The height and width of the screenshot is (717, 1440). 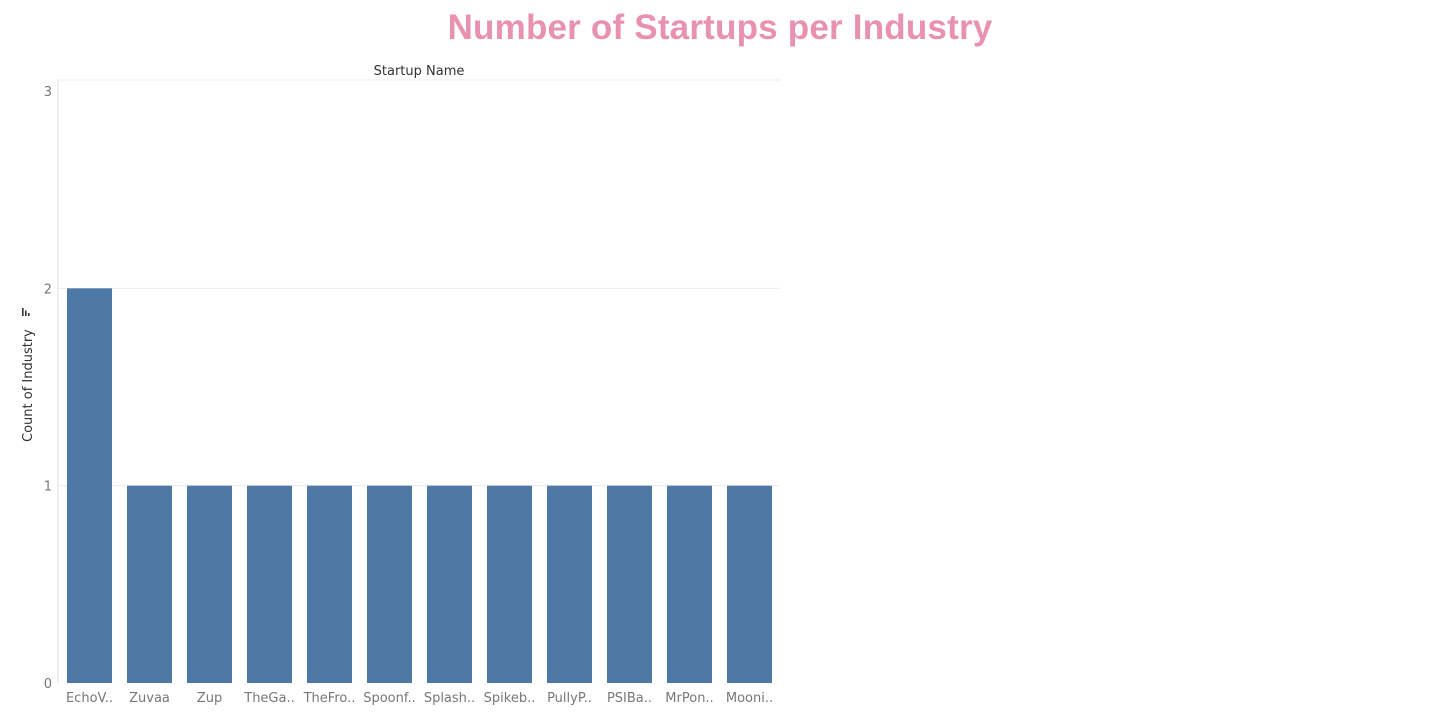 I want to click on x-tick-label: Spoonf.., so click(x=389, y=698).